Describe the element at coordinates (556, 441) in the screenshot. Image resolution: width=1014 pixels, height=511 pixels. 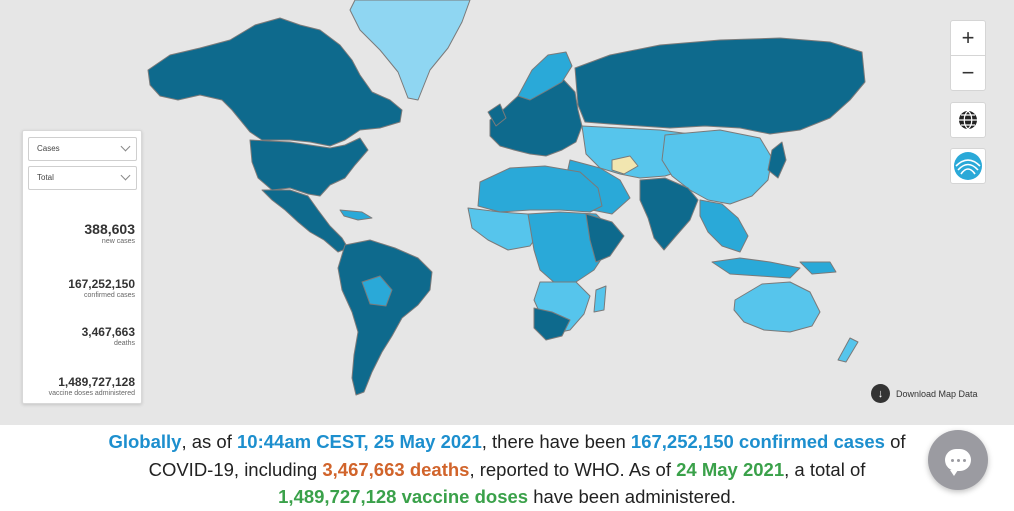
I see `summary-text: , there have been` at that location.